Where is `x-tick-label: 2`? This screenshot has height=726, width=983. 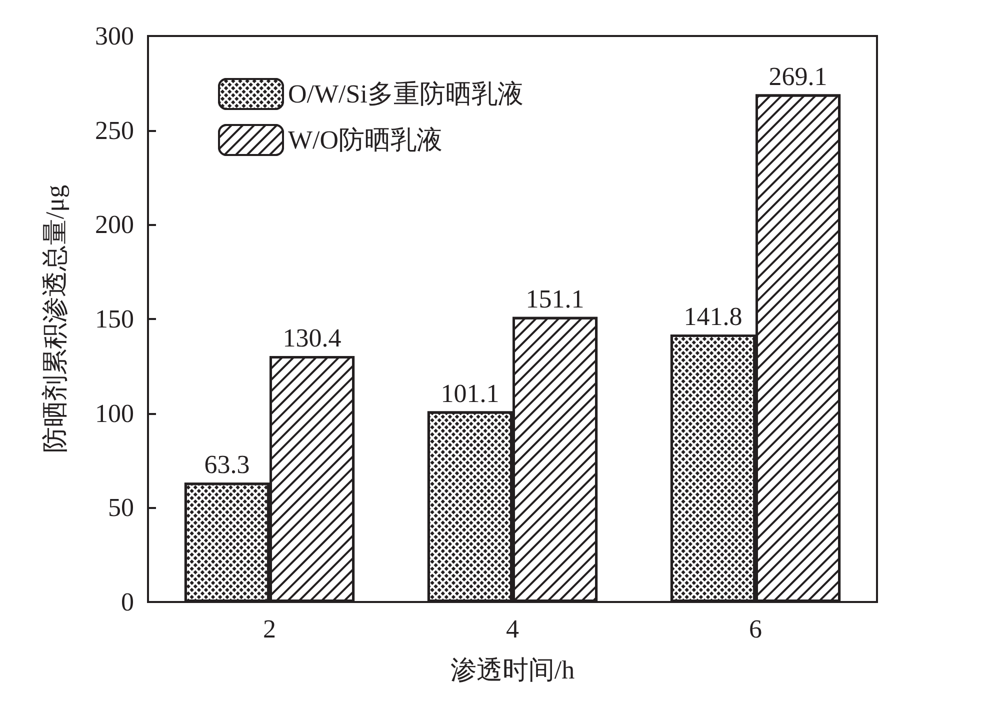 x-tick-label: 2 is located at coordinates (269, 629).